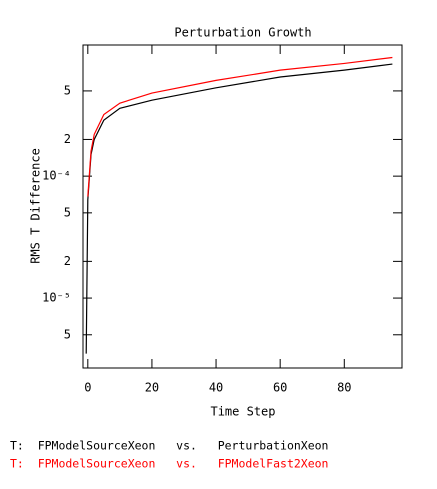 Image resolution: width=437 pixels, height=489 pixels. I want to click on y-tick-label: 10⁻⁵, so click(56, 298).